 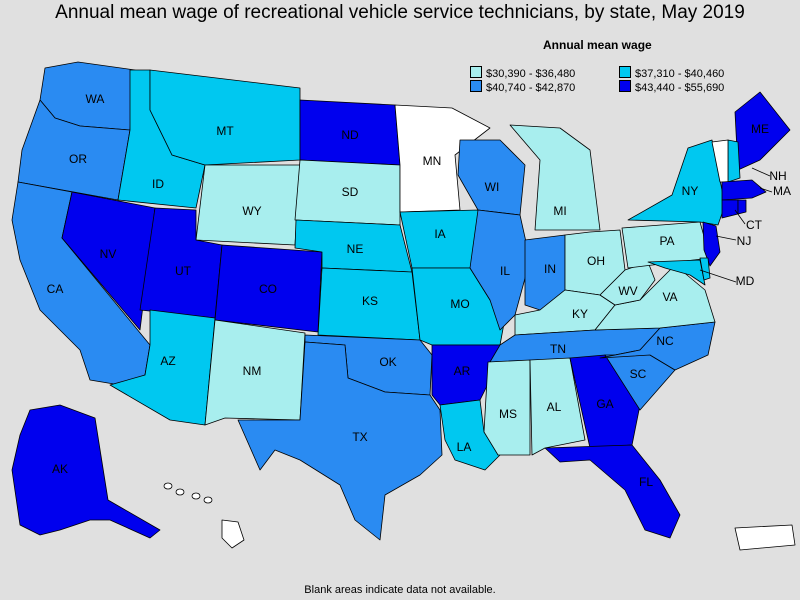 What do you see at coordinates (742, 207) in the screenshot?
I see `state-ri` at bounding box center [742, 207].